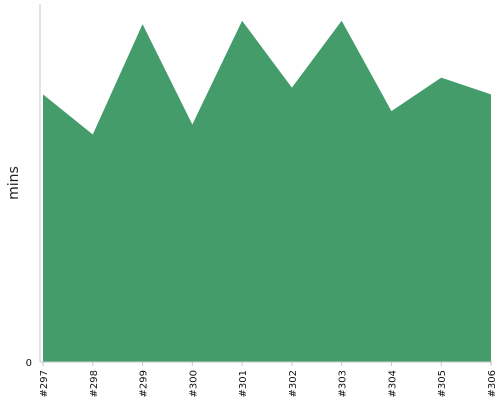 Image resolution: width=500 pixels, height=400 pixels. I want to click on y-axis-label: mins, so click(14, 183).